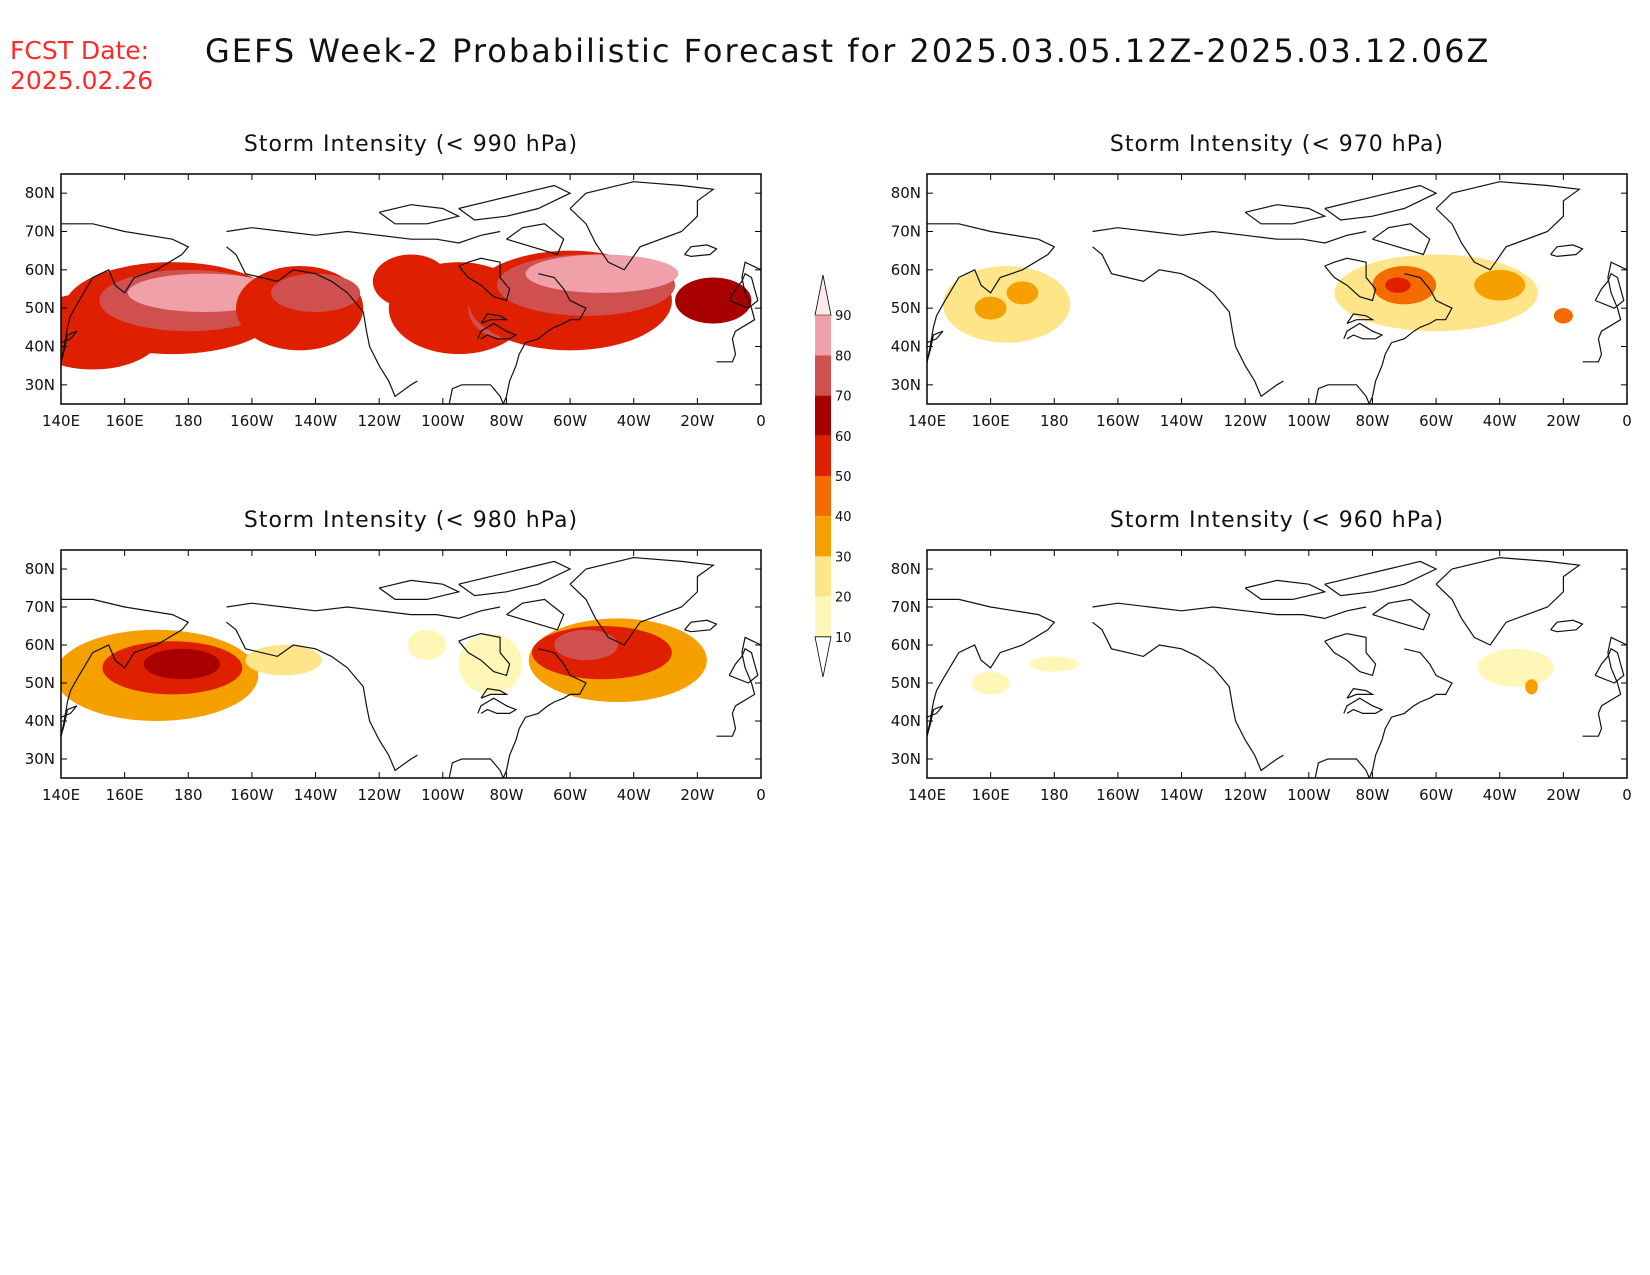 The height and width of the screenshot is (1275, 1650). What do you see at coordinates (61, 421) in the screenshot?
I see `lon-tick-label: 140E` at bounding box center [61, 421].